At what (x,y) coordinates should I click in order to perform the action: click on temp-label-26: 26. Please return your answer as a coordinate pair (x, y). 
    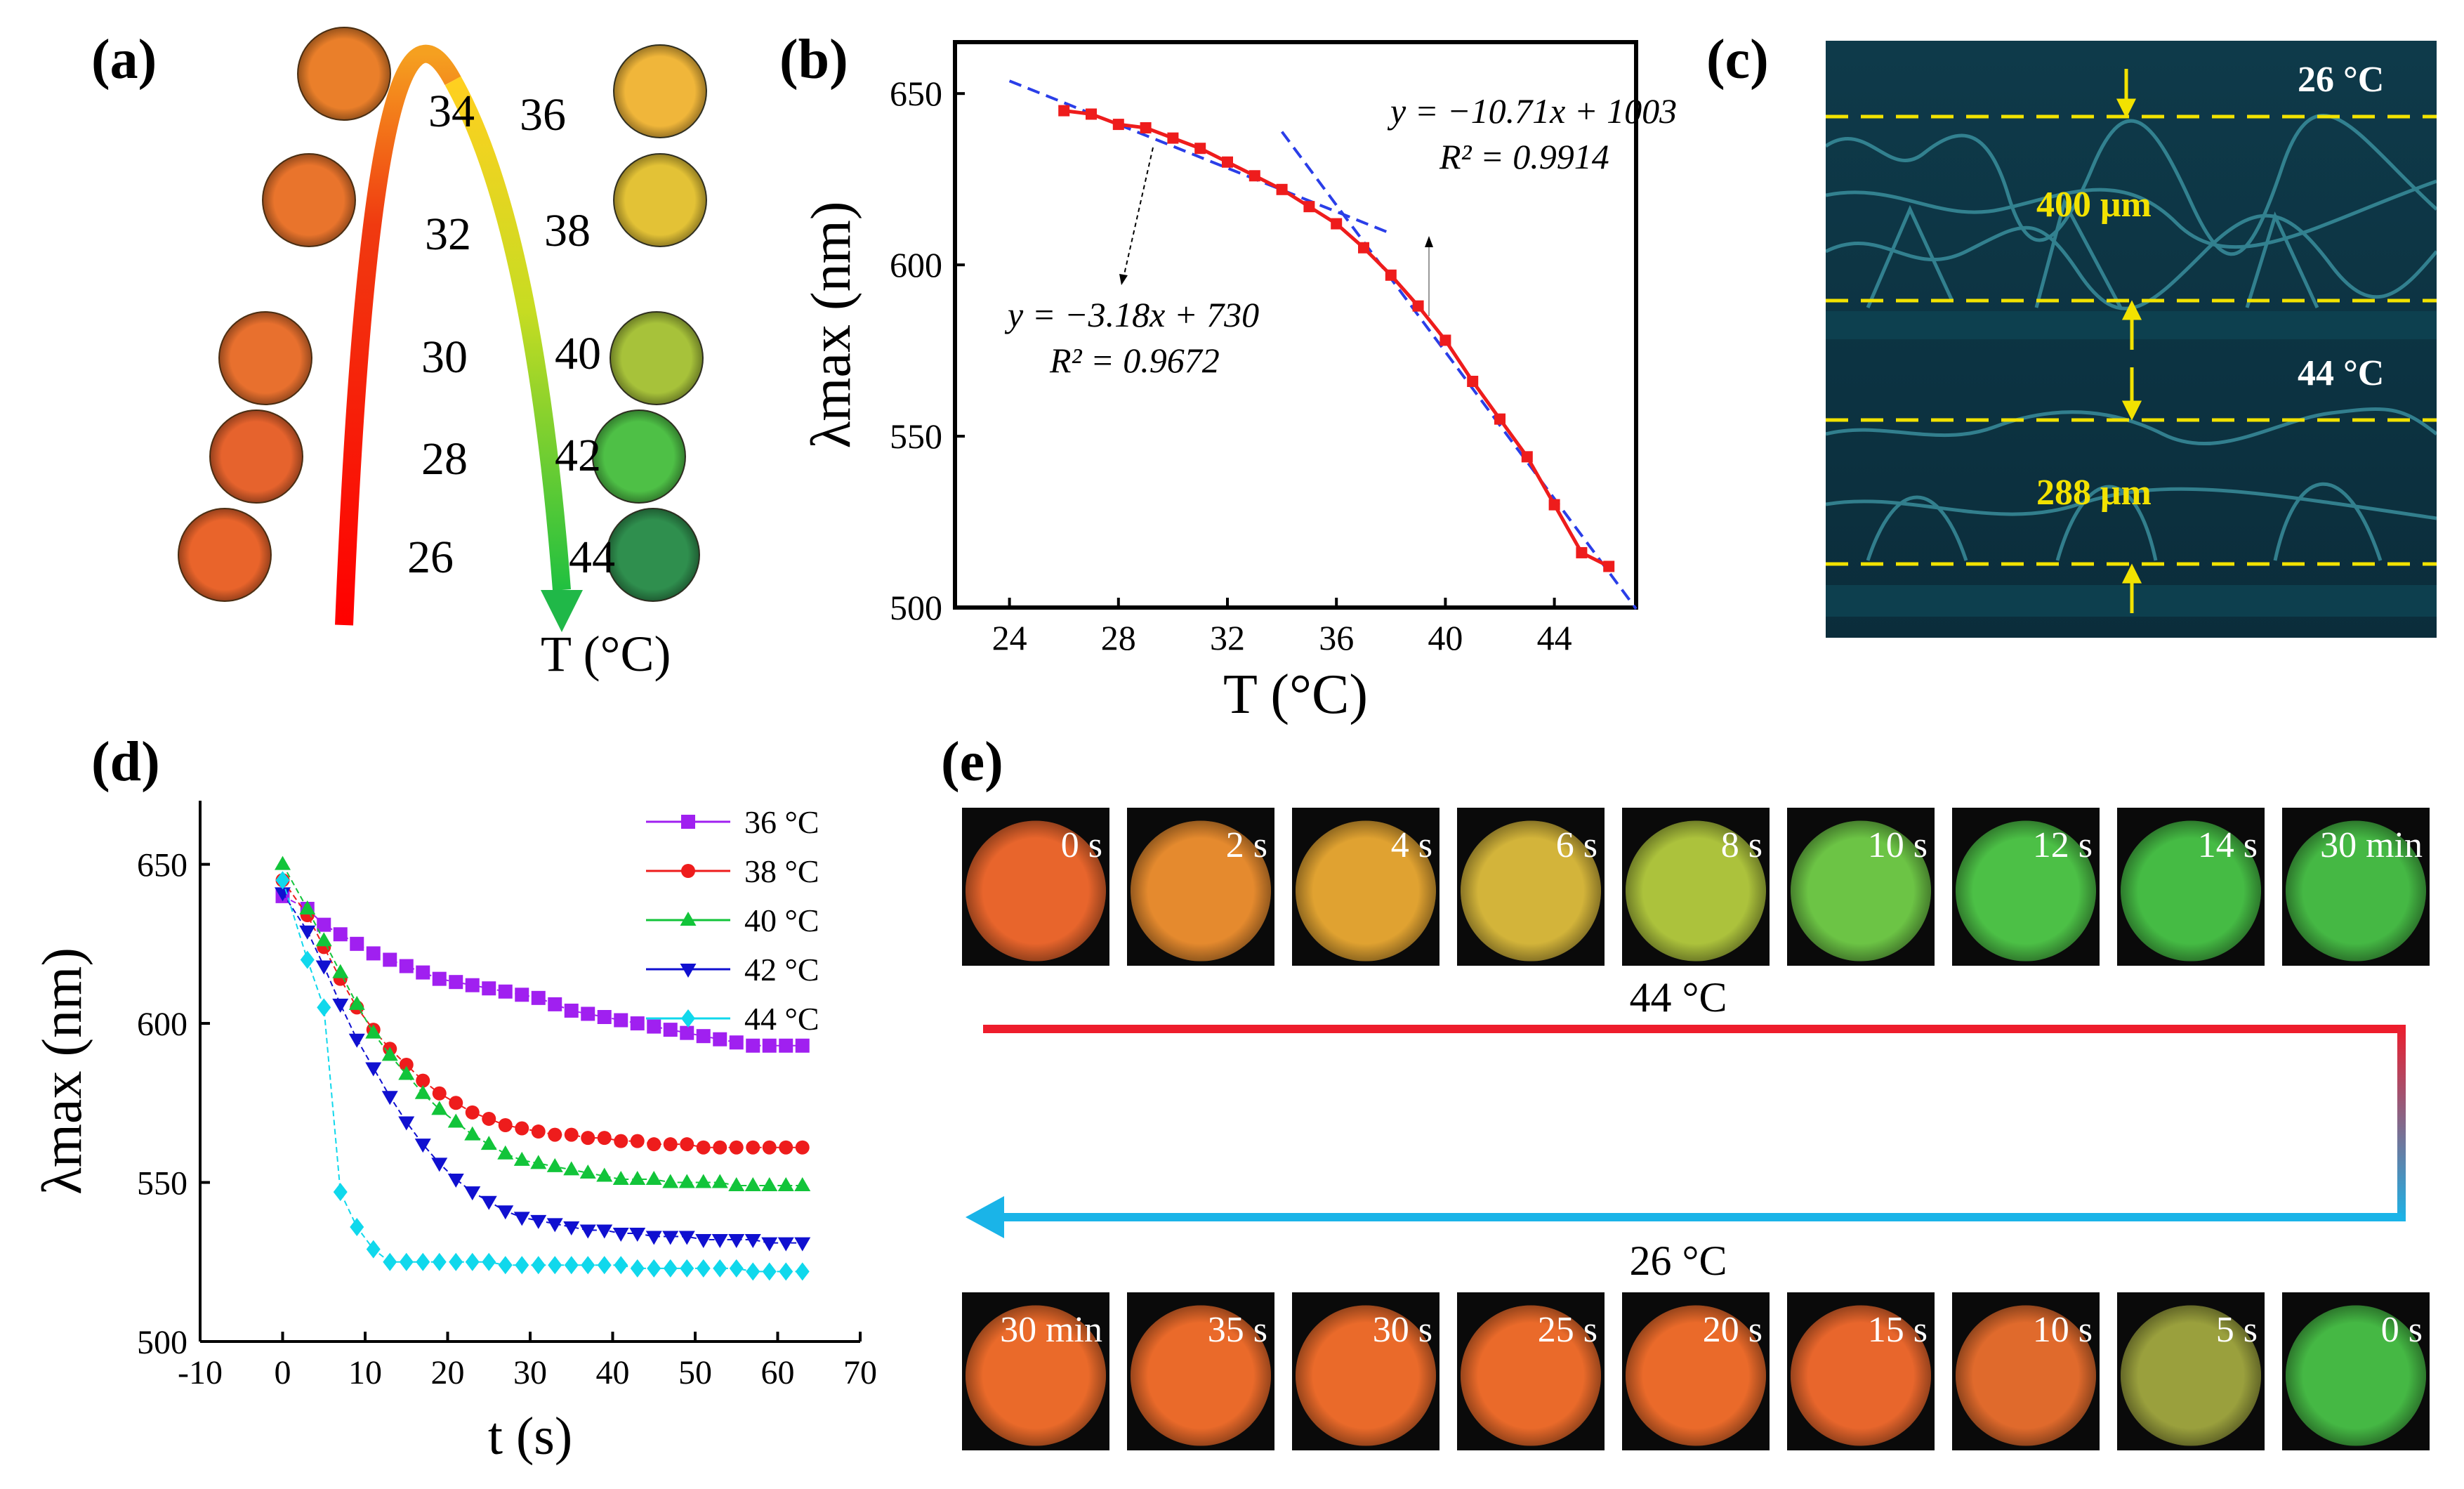
    Looking at the image, I should click on (430, 557).